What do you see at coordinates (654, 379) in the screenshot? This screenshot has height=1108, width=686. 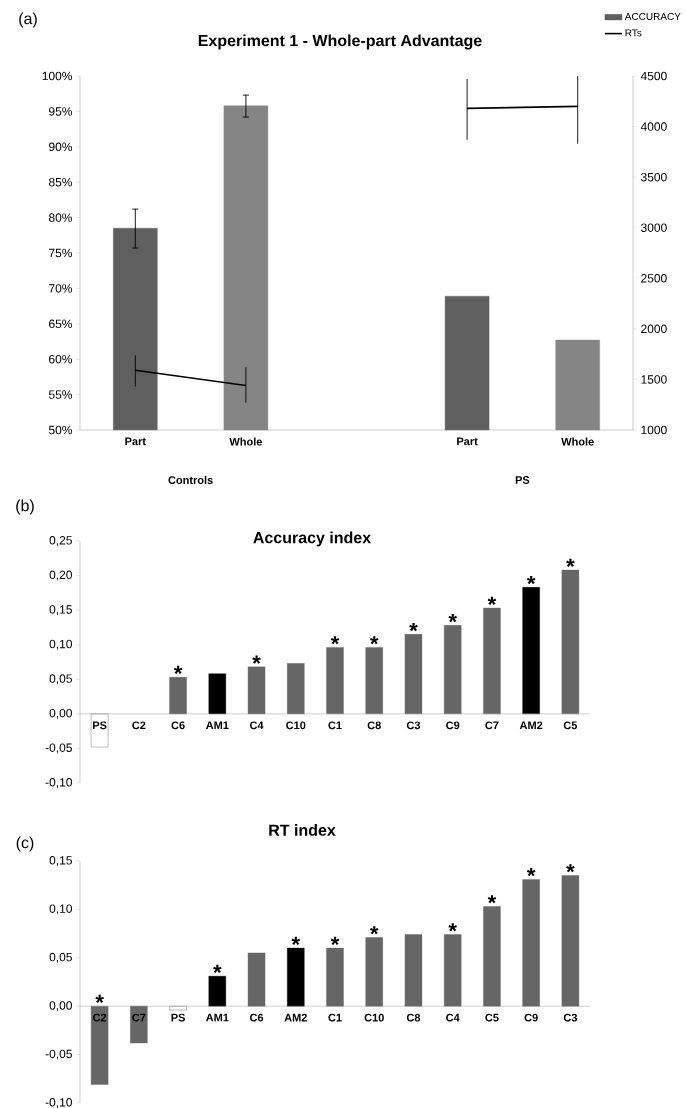 I see `y2-tick-label: 1500` at bounding box center [654, 379].